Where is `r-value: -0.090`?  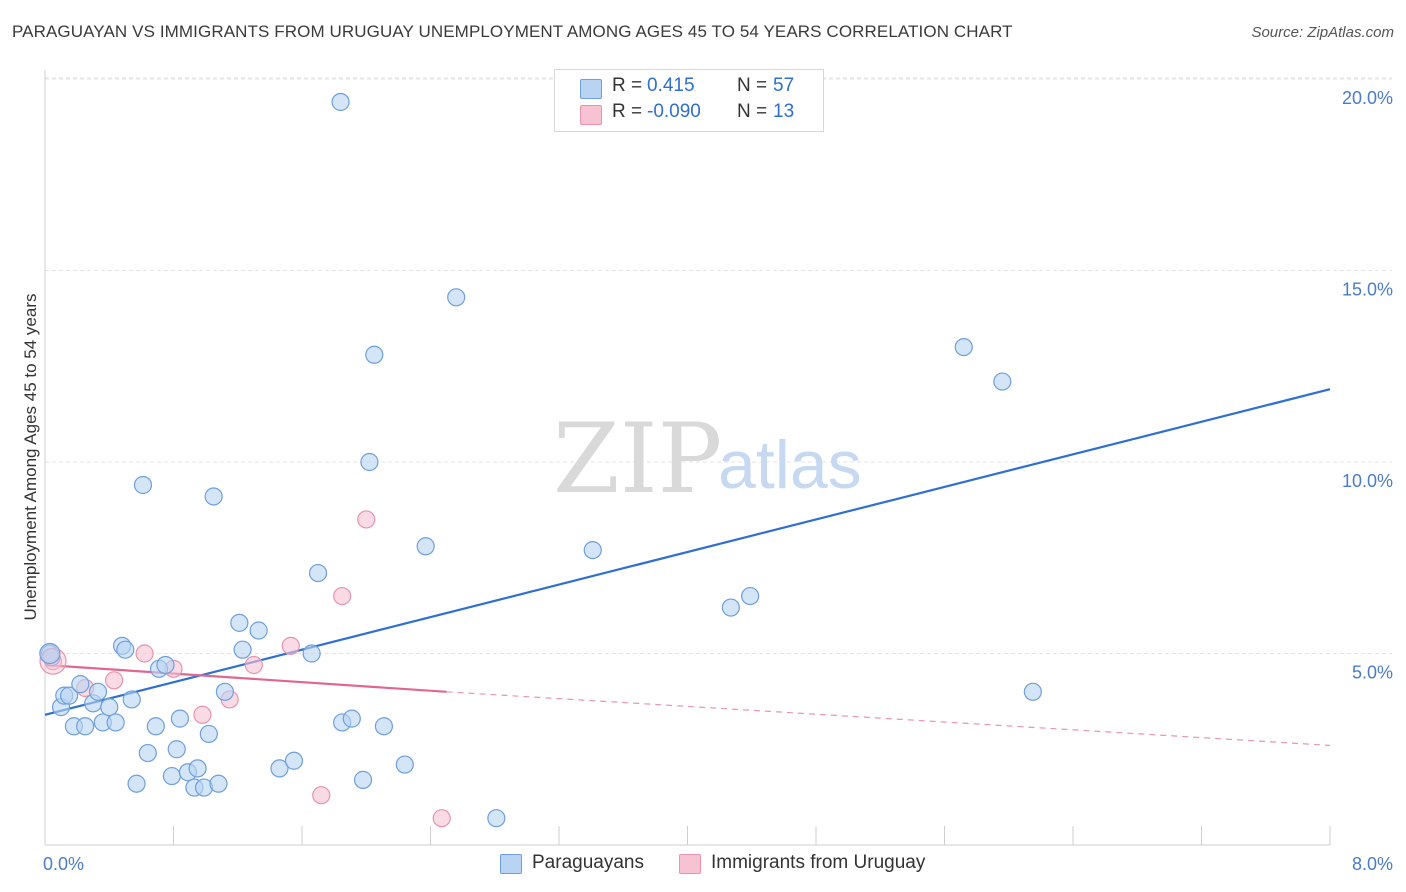
r-value: -0.090 is located at coordinates (674, 111).